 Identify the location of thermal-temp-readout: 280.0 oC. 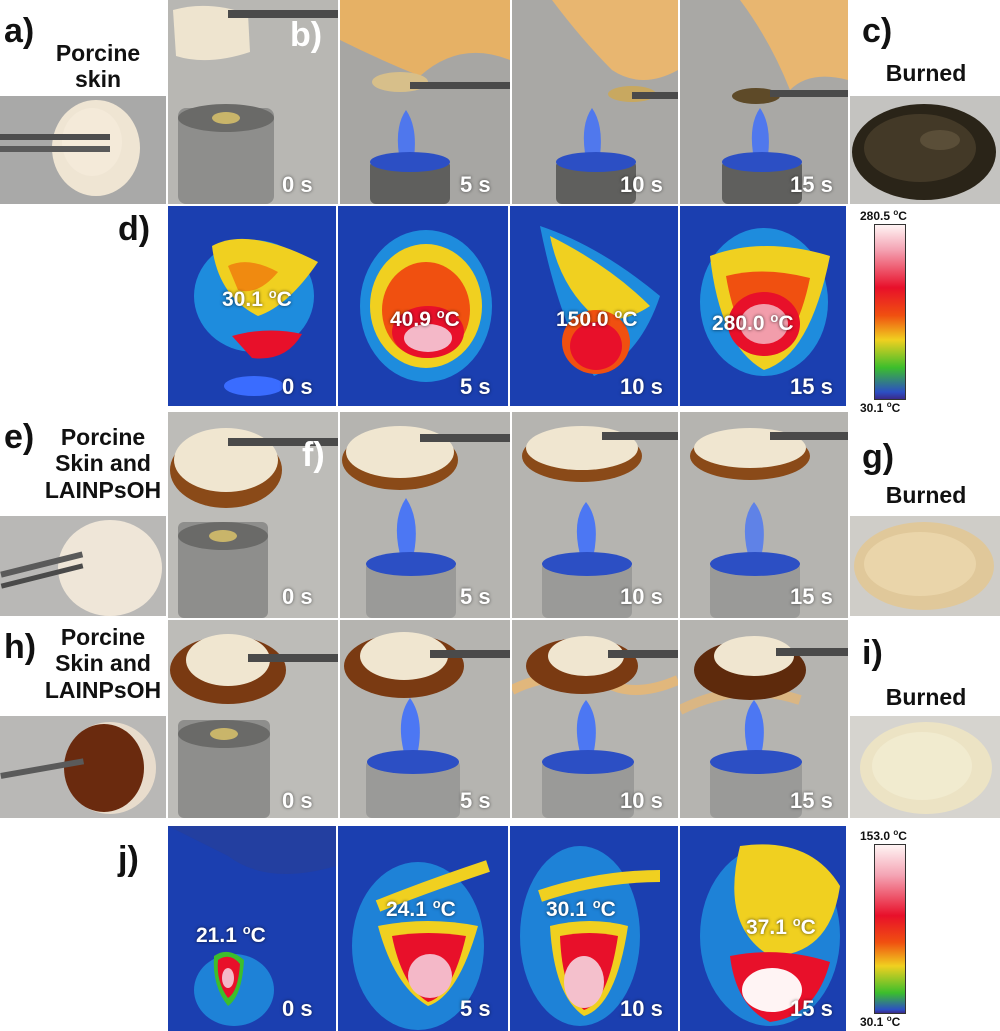
(753, 322).